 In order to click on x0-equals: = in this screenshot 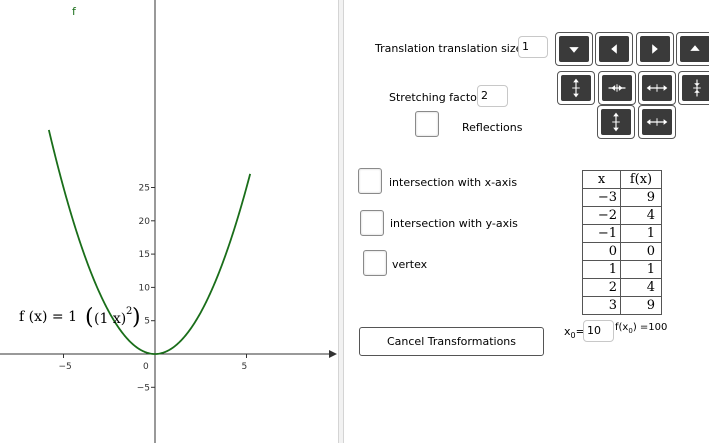, I will do `click(580, 331)`.